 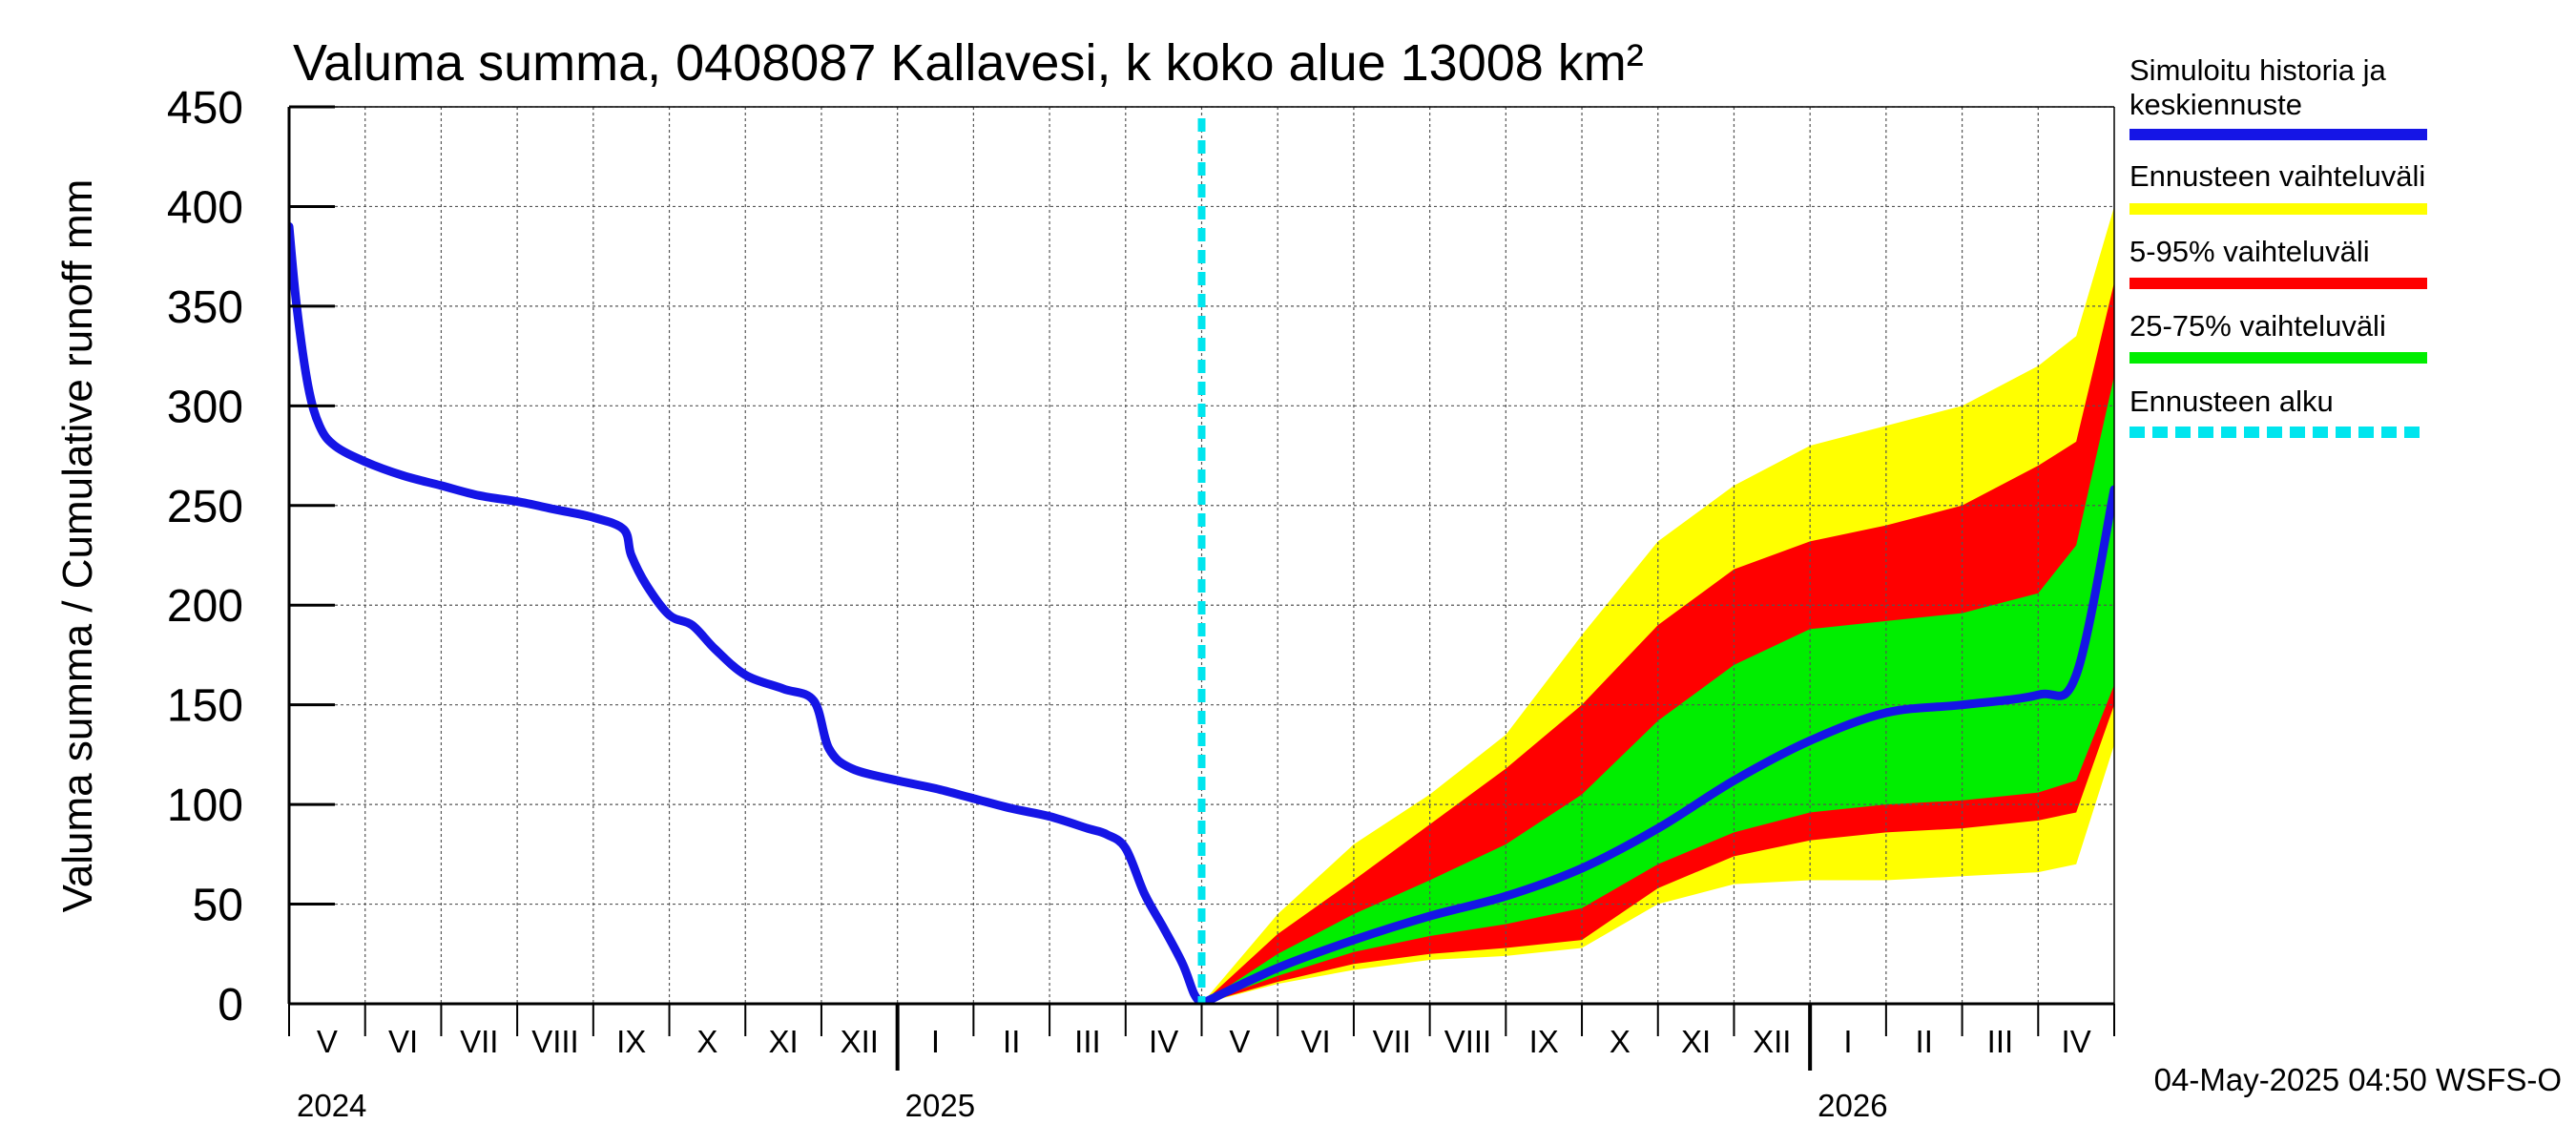 I want to click on y-tick-label: 50, so click(x=218, y=906).